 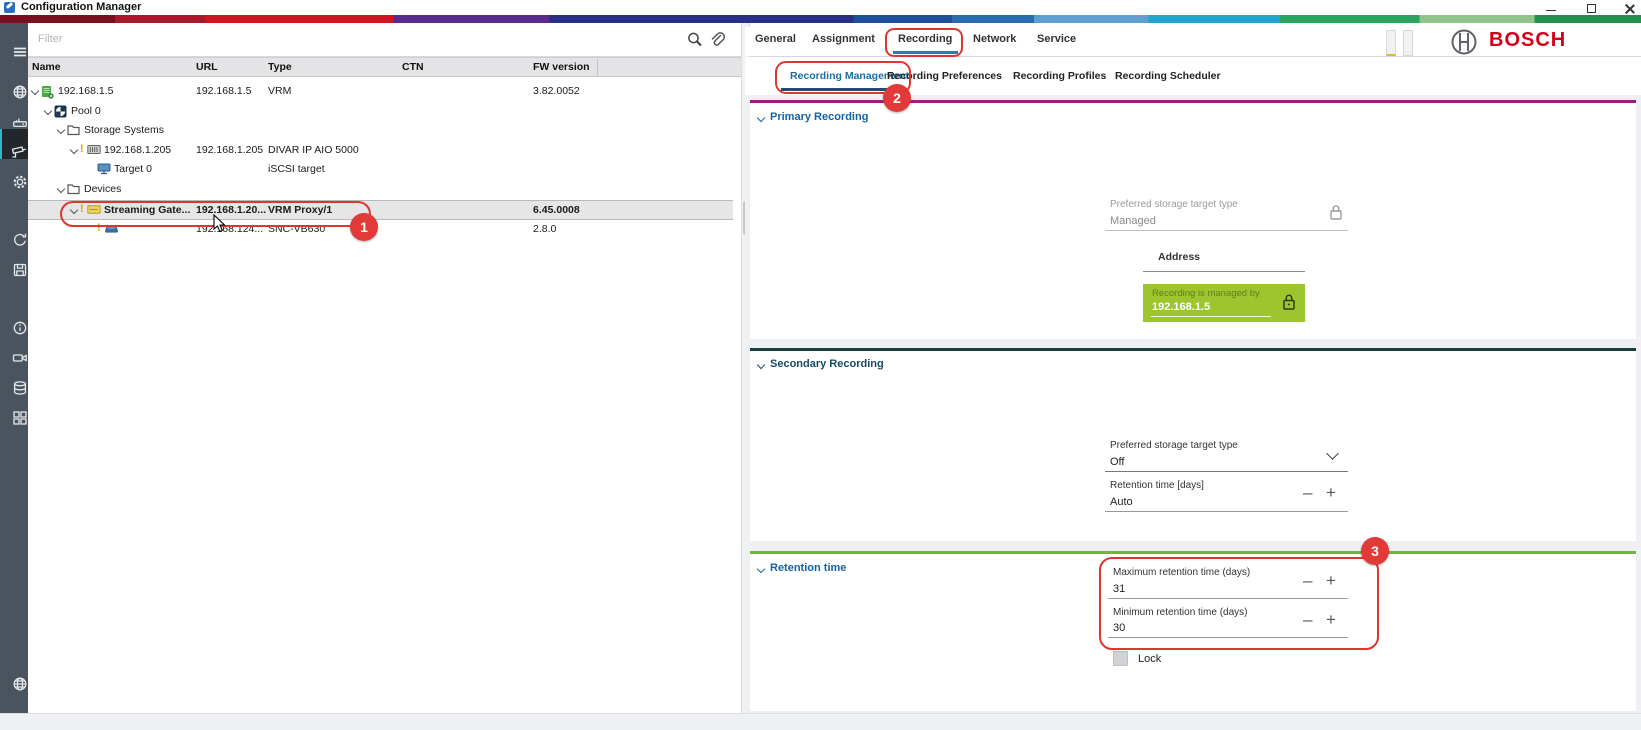 What do you see at coordinates (14, 381) in the screenshot?
I see `sidebar-item-database` at bounding box center [14, 381].